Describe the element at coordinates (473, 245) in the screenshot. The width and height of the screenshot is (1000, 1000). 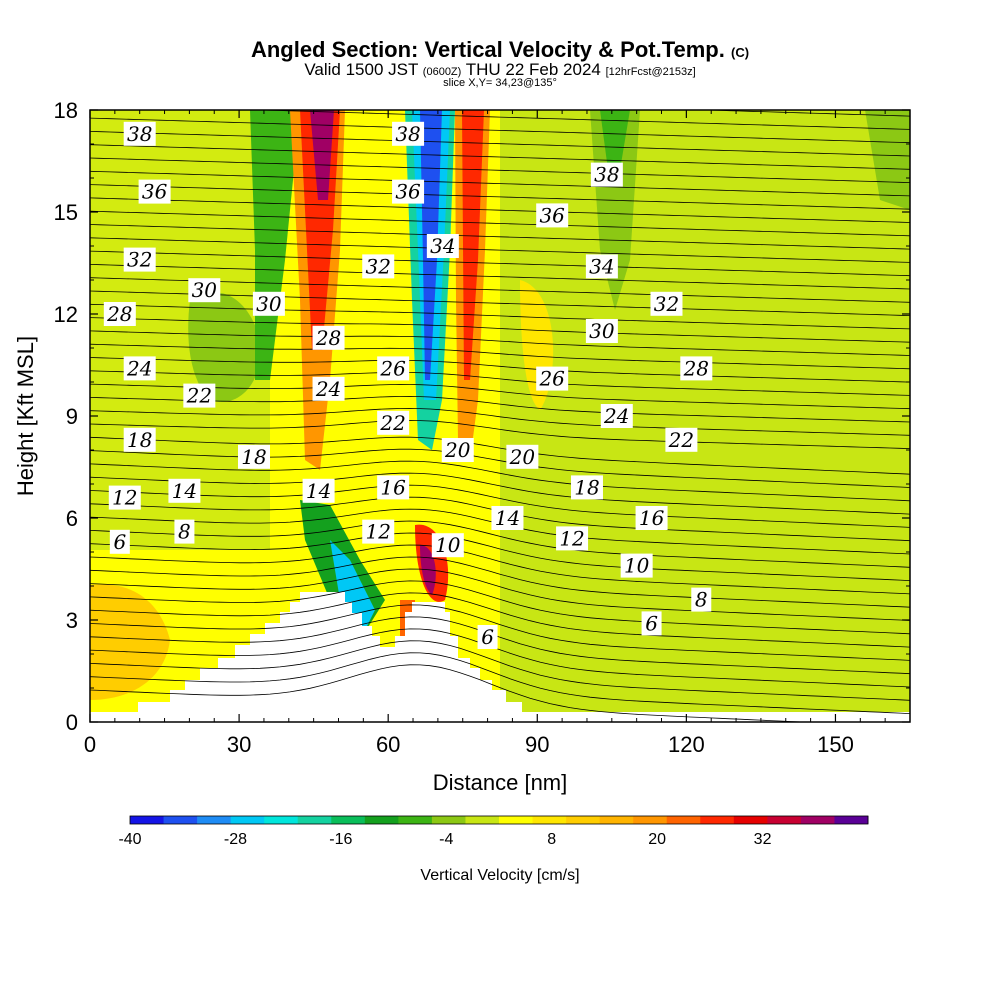
I see `updraft-right-core` at that location.